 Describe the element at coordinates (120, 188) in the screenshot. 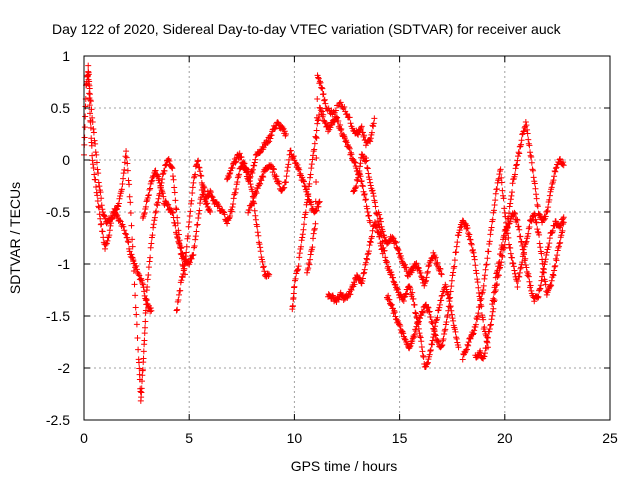

I see `series-s2` at that location.